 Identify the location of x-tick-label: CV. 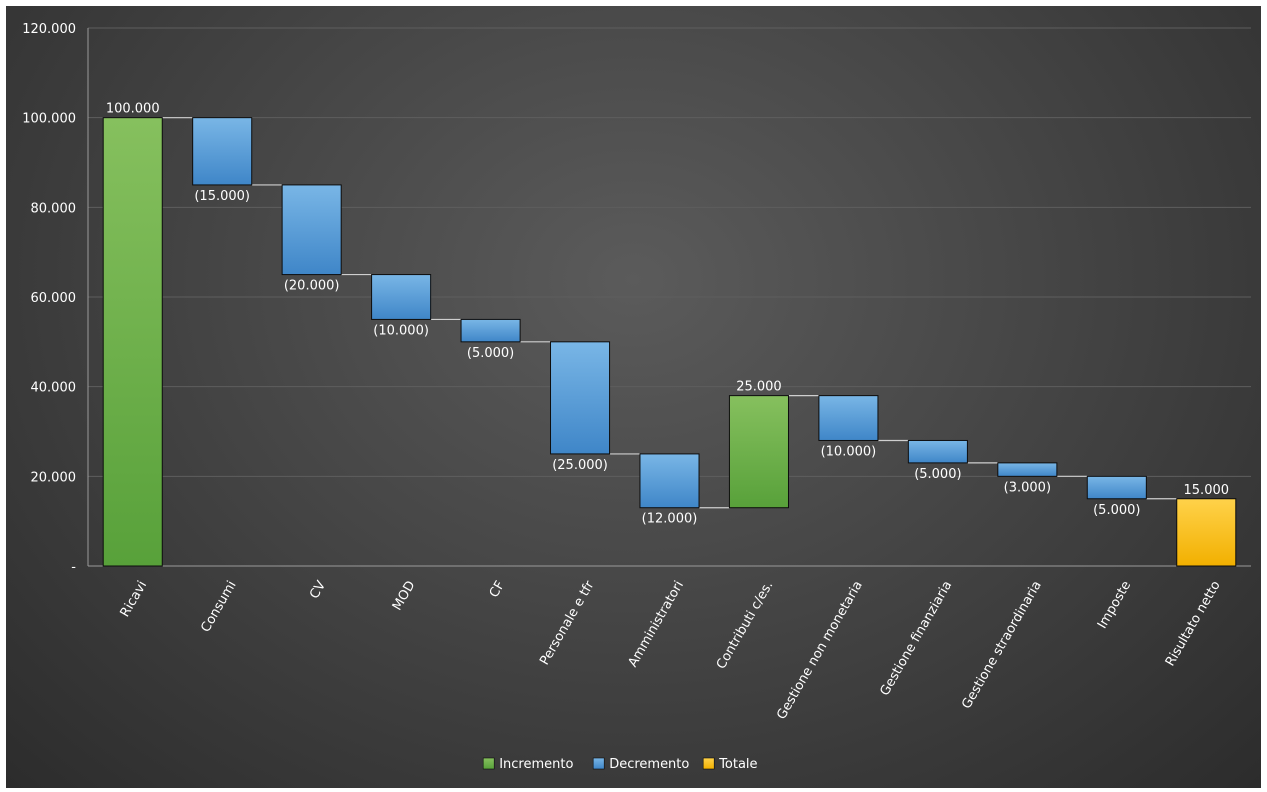
(318, 589).